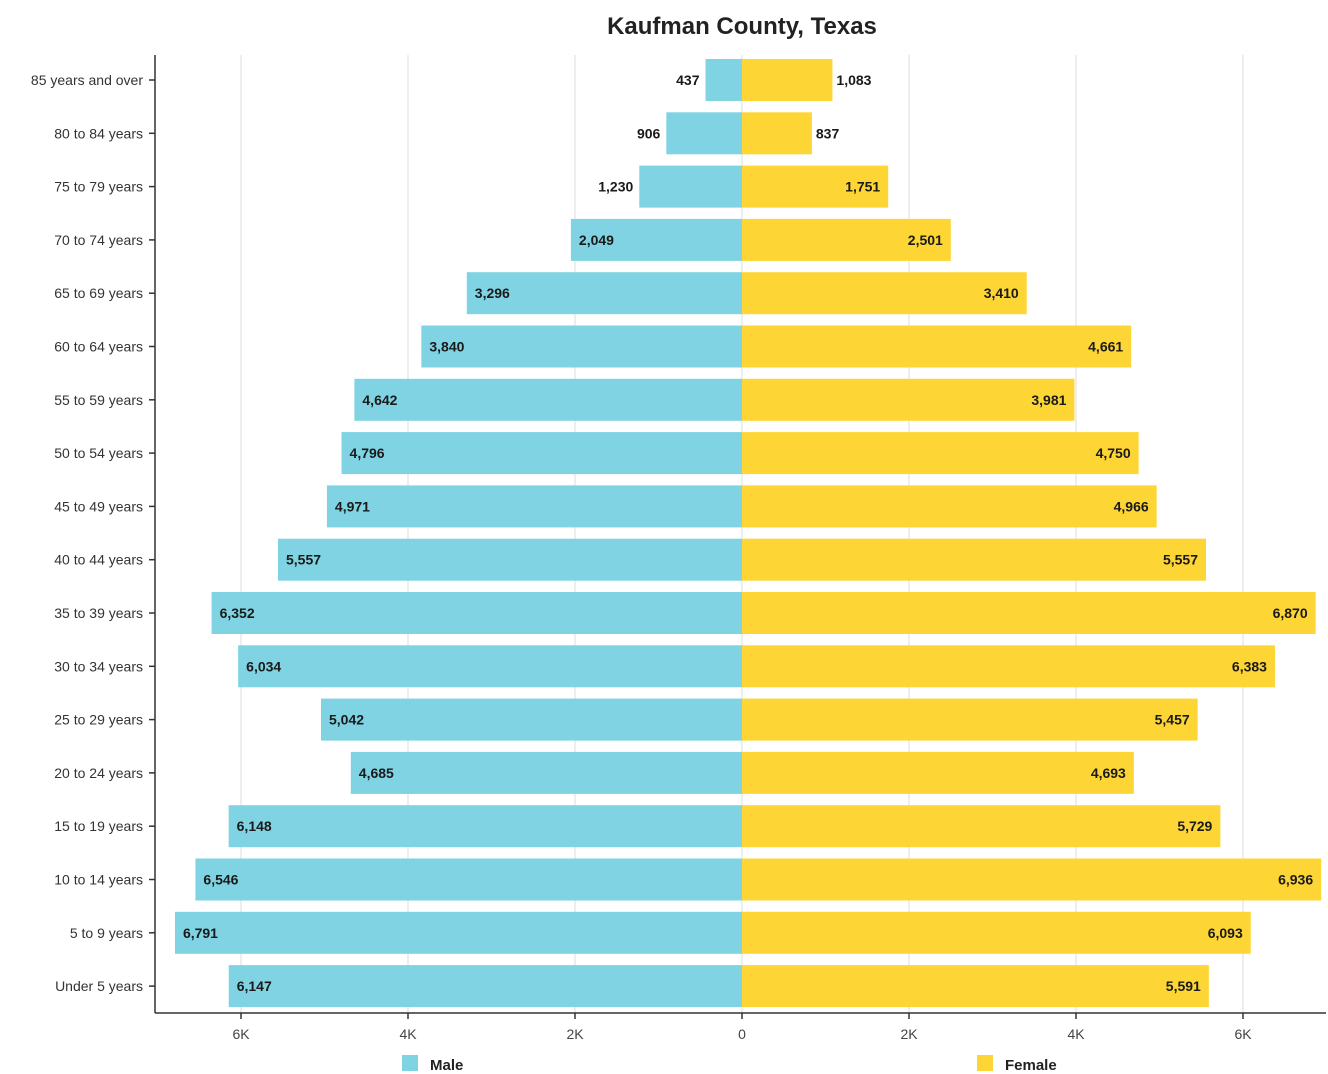 Image resolution: width=1328 pixels, height=1074 pixels. Describe the element at coordinates (729, 1064) in the screenshot. I see `legend: Male Female` at that location.